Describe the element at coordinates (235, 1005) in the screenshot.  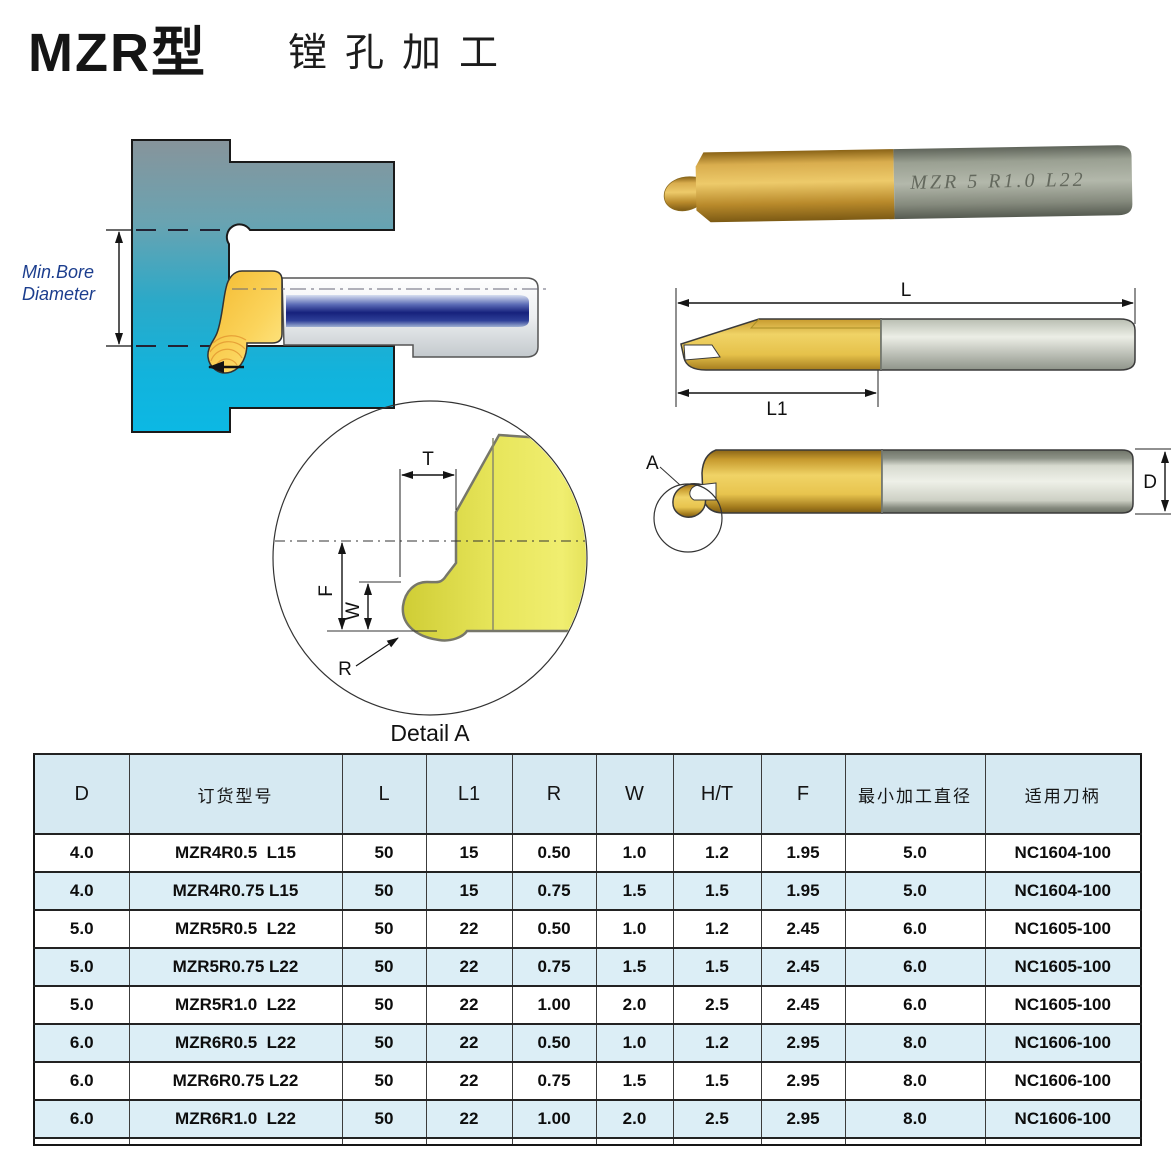
I see `cell: MZR5R1.0 L22` at that location.